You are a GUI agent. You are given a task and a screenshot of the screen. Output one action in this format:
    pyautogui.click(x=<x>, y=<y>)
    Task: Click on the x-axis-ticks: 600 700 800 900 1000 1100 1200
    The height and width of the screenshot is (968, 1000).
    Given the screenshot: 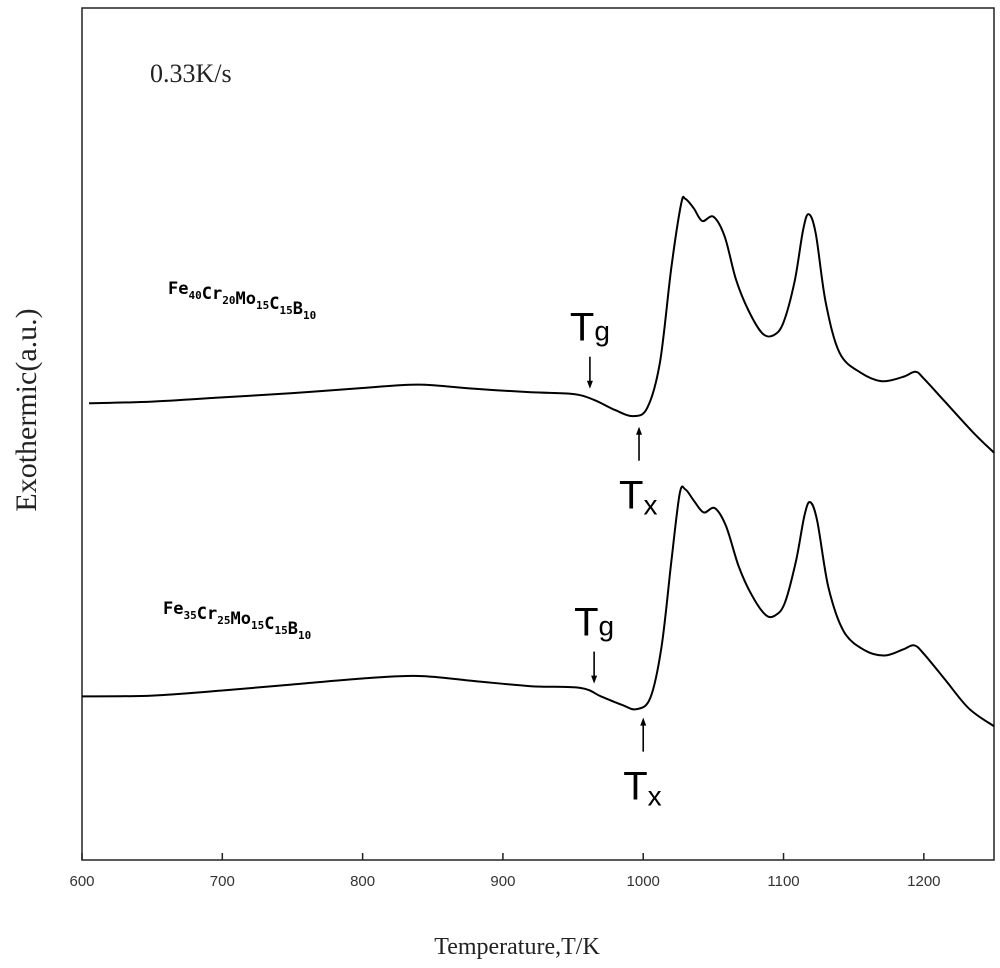 What is the action you would take?
    pyautogui.click(x=504, y=871)
    